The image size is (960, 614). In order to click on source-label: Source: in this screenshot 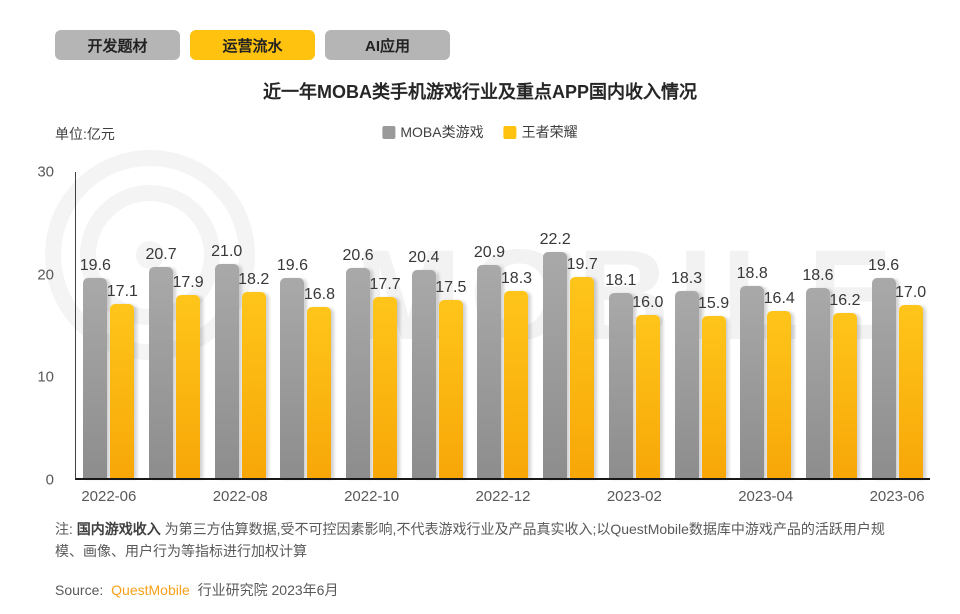, I will do `click(79, 590)`.